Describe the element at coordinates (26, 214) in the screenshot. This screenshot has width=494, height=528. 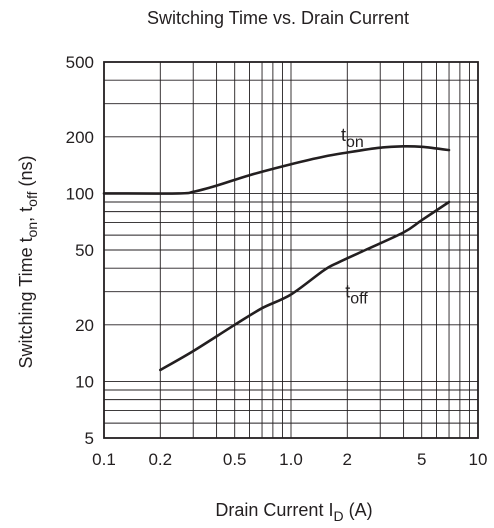
I see `y-axis-label-mid: , t` at that location.